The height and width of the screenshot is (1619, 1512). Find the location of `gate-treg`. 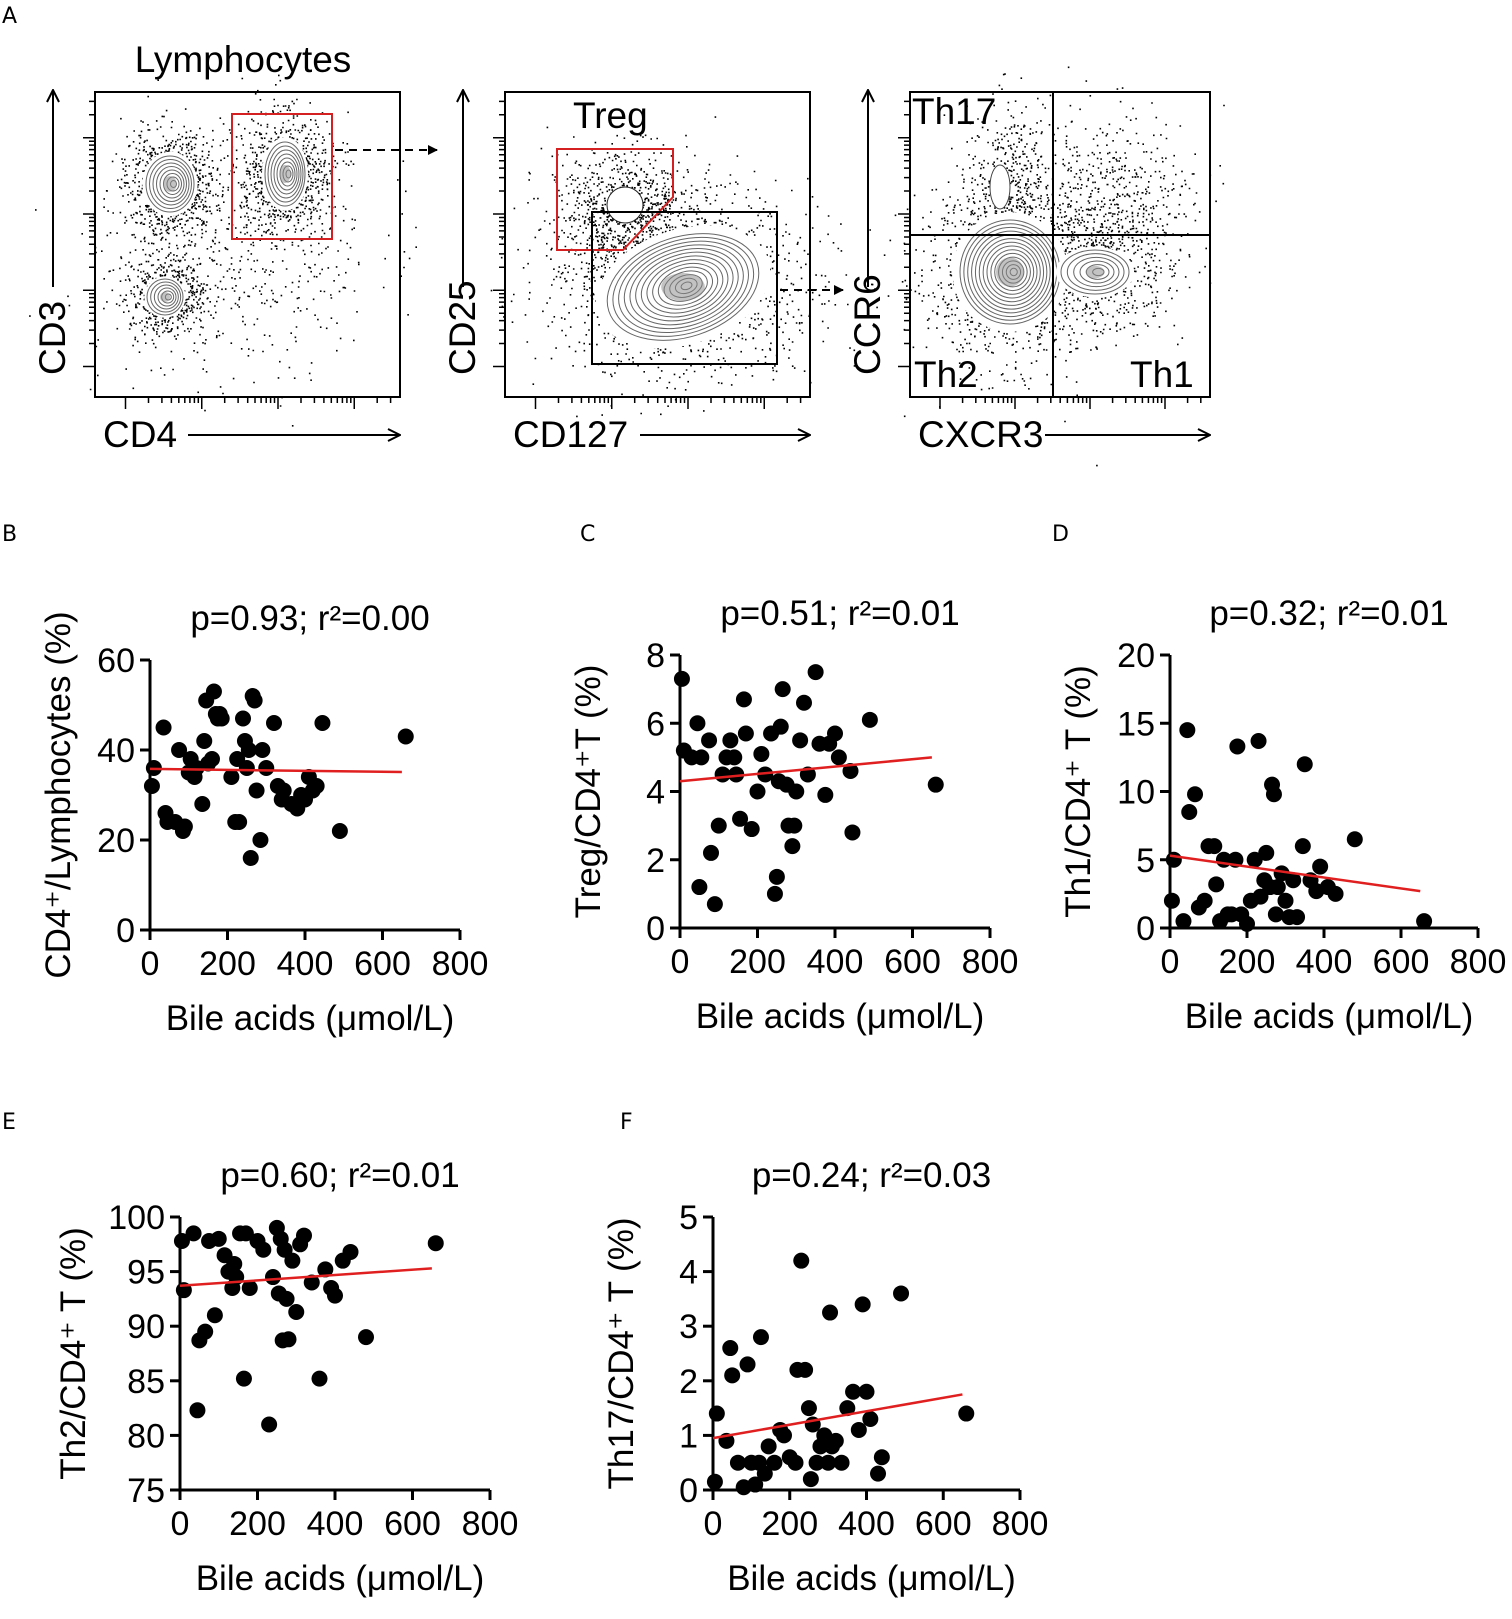

gate-treg is located at coordinates (615, 199).